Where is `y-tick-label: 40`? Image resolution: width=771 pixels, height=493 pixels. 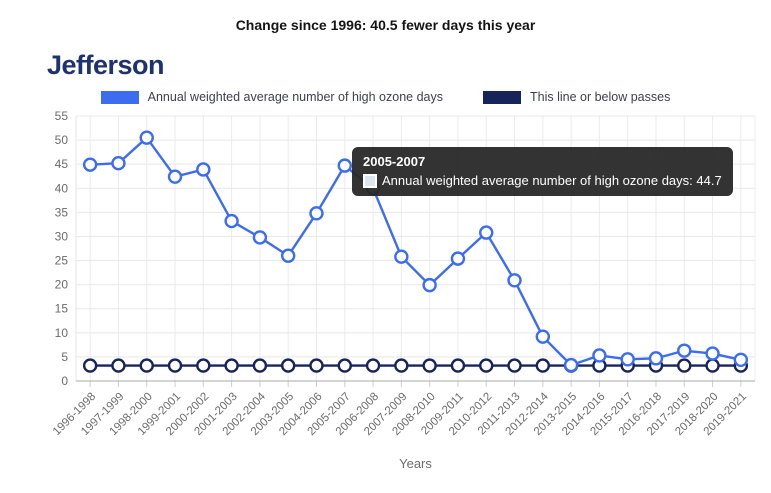 y-tick-label: 40 is located at coordinates (62, 188).